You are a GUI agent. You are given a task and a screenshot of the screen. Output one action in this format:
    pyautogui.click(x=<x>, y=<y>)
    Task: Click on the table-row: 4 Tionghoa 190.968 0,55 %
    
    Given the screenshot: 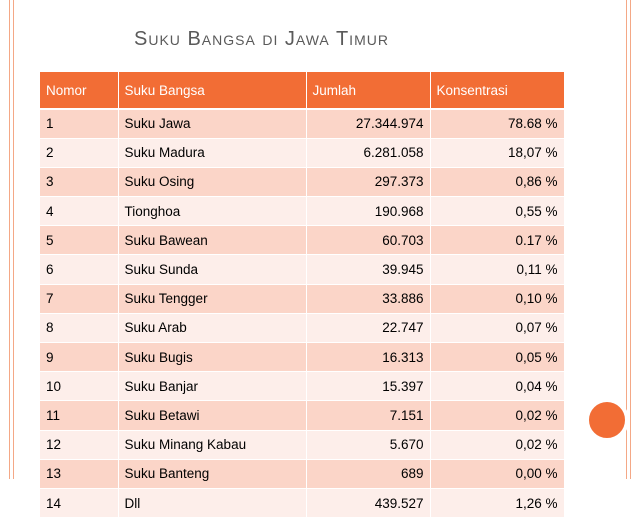 What is the action you would take?
    pyautogui.click(x=302, y=211)
    